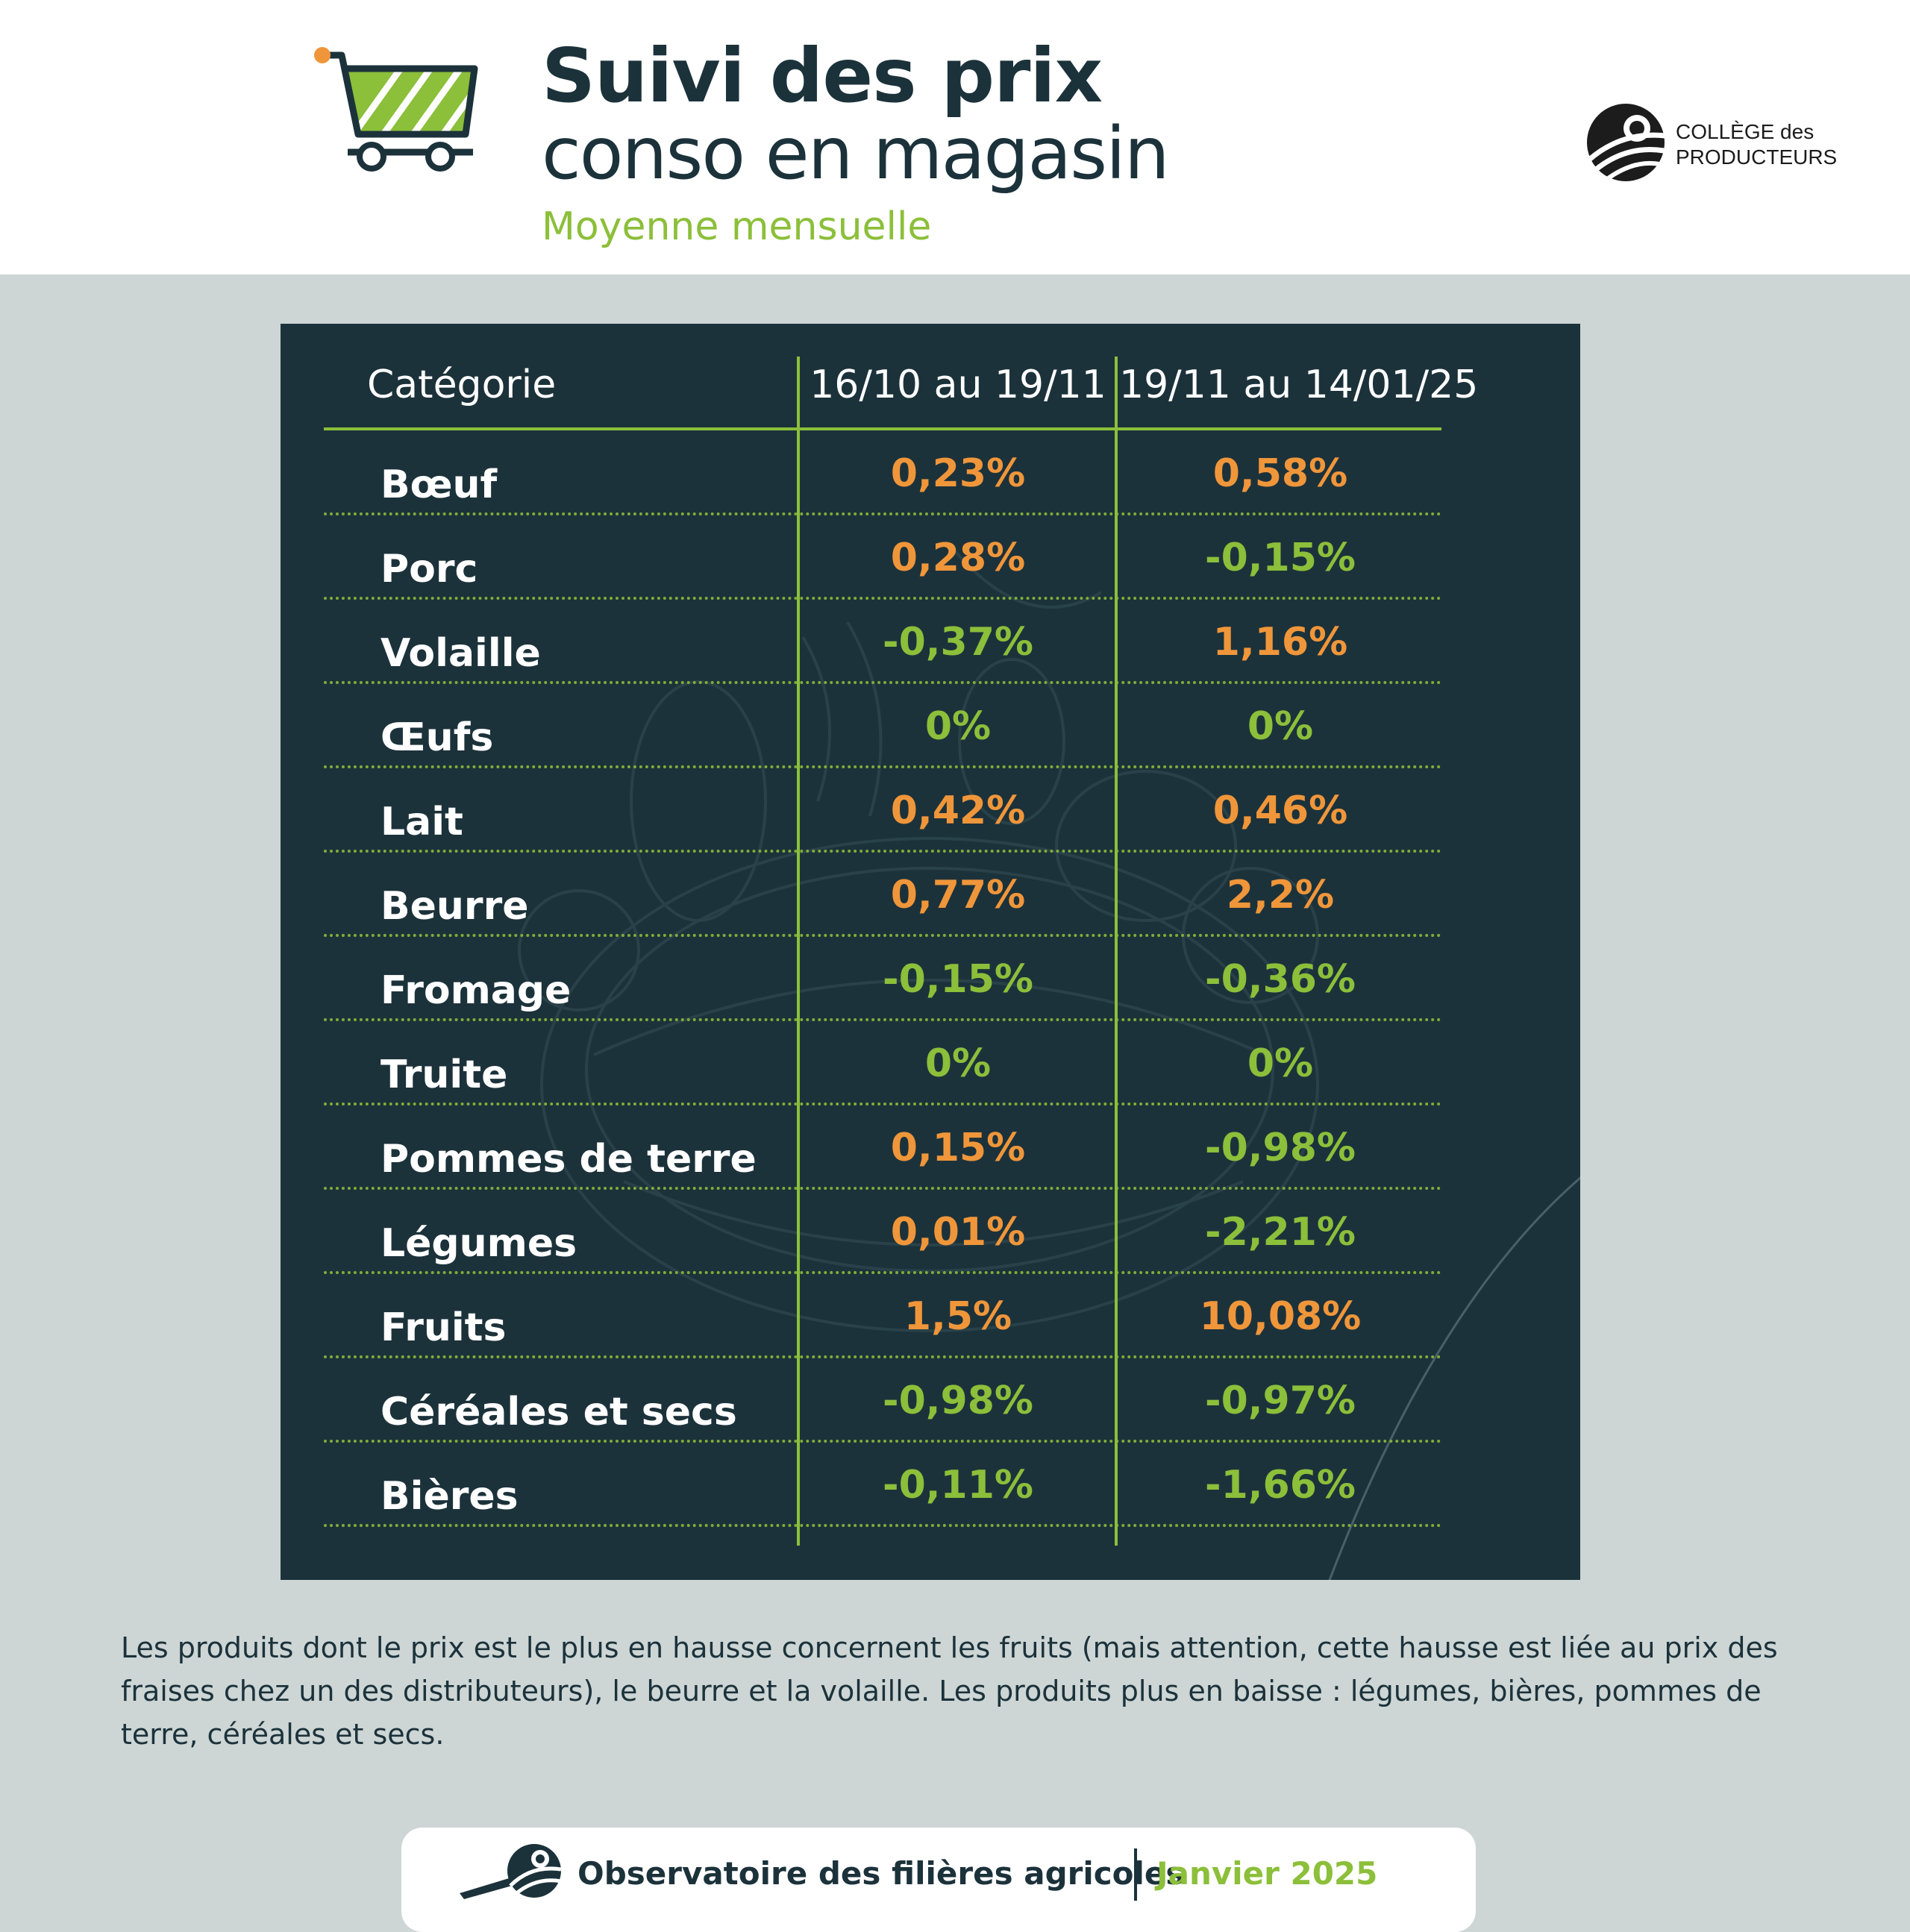 Image resolution: width=1910 pixels, height=1932 pixels. I want to click on table-row: Fruits 1,5% 10,08%, so click(883, 1316).